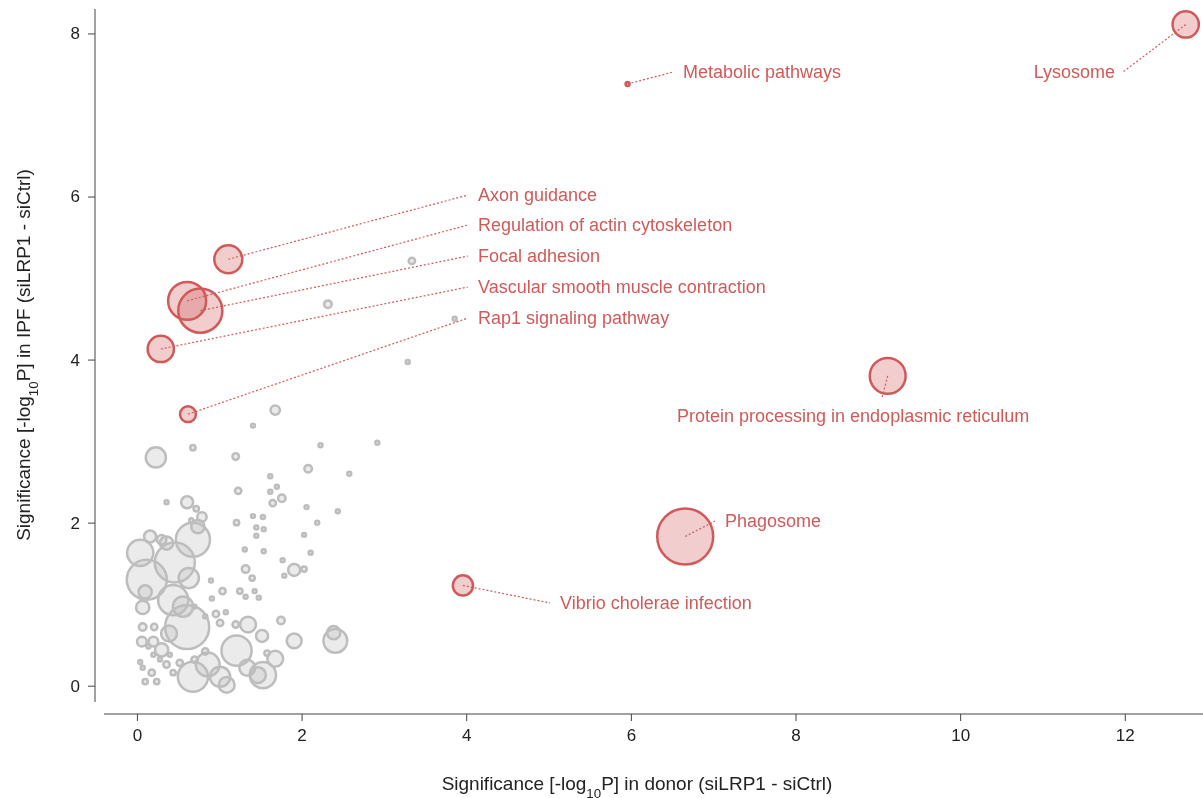  Describe the element at coordinates (622, 287) in the screenshot. I see `annotation: Vascular smooth muscle contraction` at that location.